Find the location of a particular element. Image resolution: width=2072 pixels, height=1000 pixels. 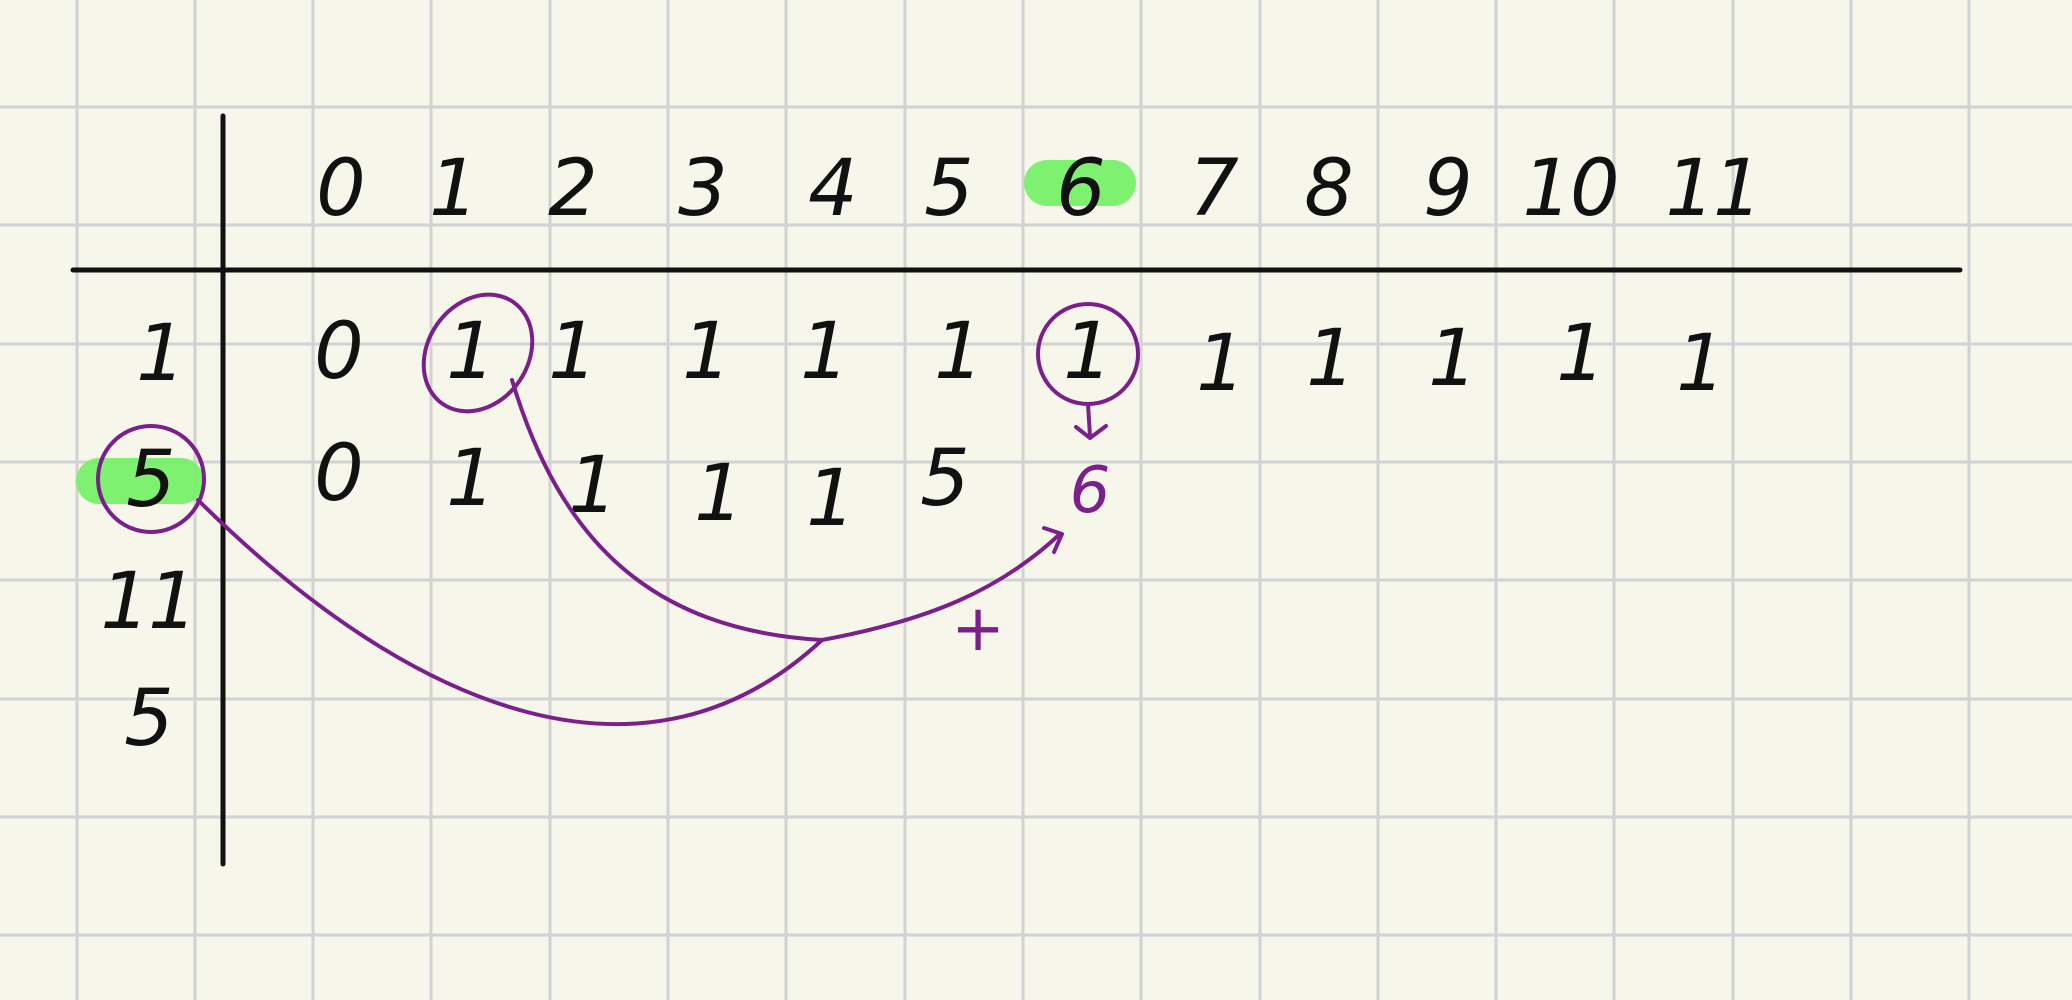

row-label: 11 is located at coordinates (147, 602).